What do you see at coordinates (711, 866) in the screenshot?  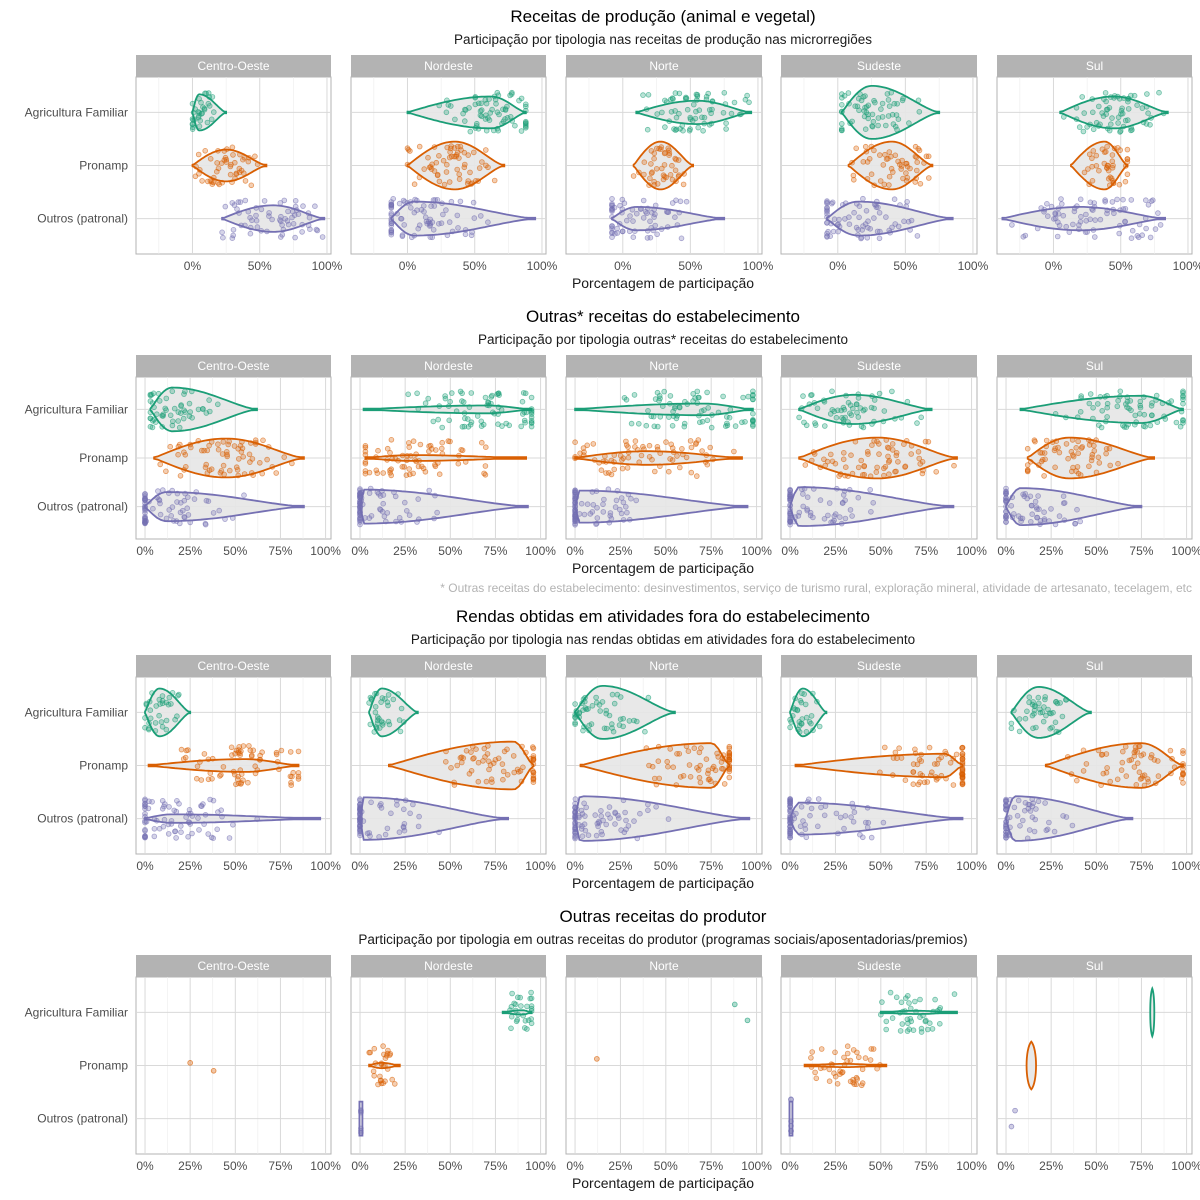 I see `x-tick-label: 75%` at bounding box center [711, 866].